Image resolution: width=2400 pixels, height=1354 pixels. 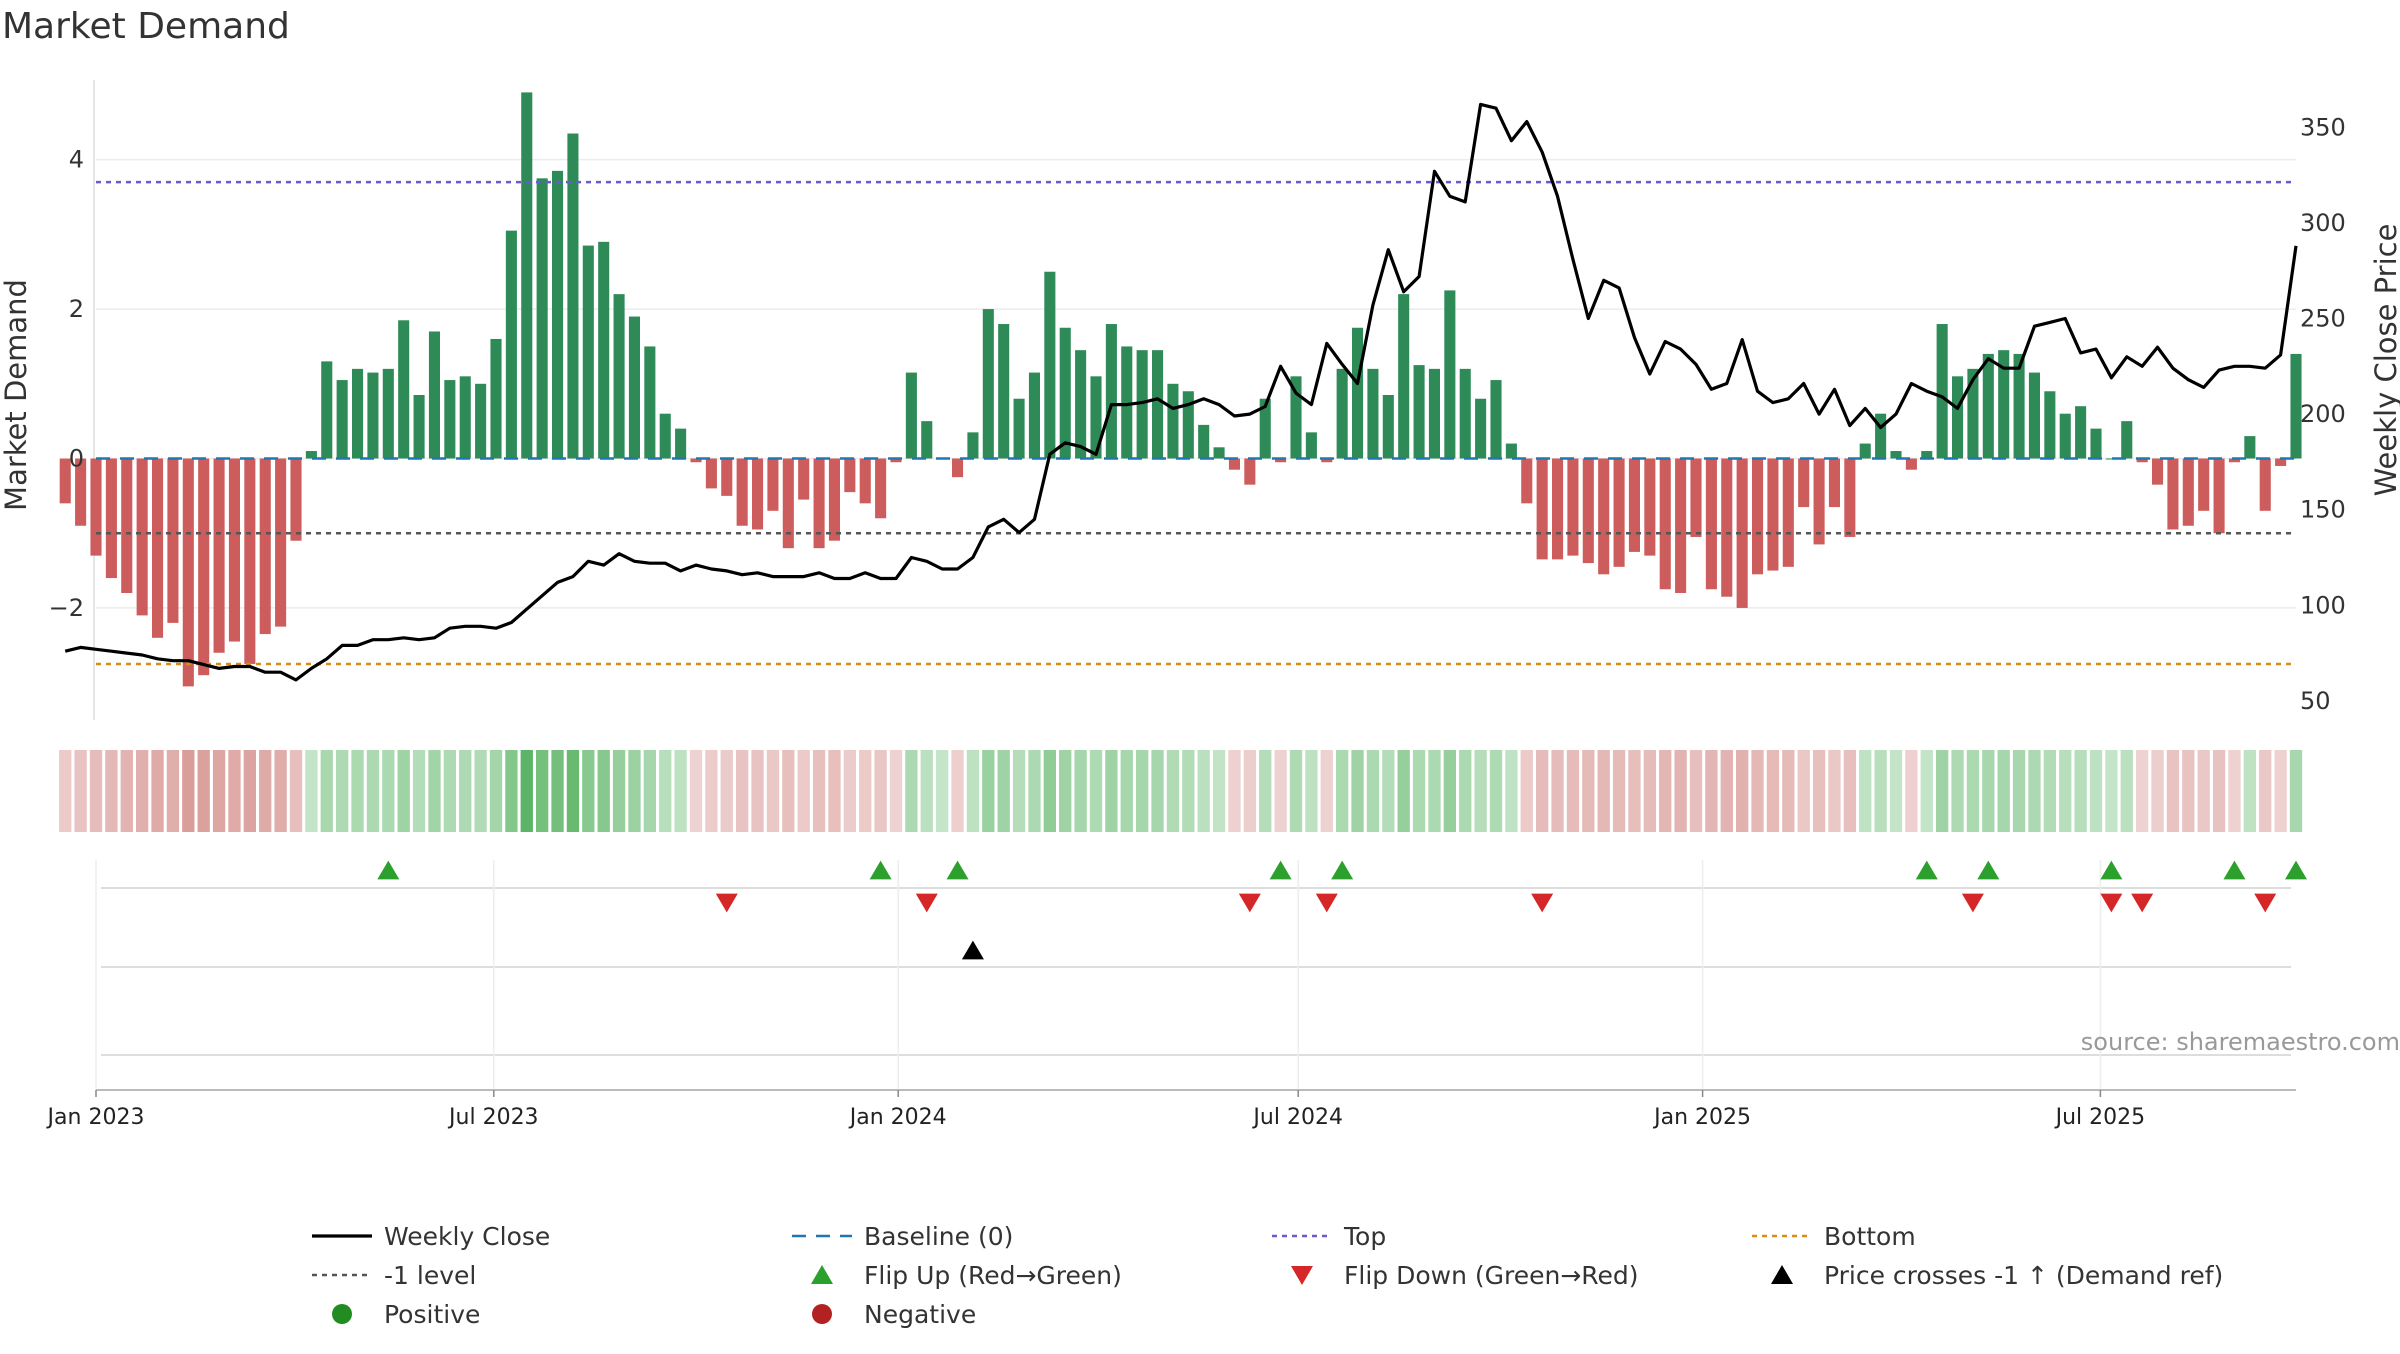 I want to click on y2-tick-label: 200, so click(x=2323, y=414).